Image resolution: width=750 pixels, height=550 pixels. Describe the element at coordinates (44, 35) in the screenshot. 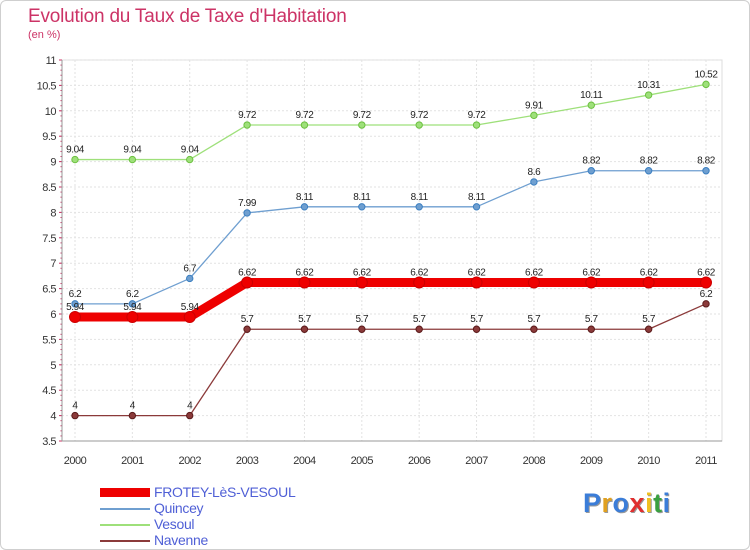

I see `chart-subtitle: (en %)` at that location.